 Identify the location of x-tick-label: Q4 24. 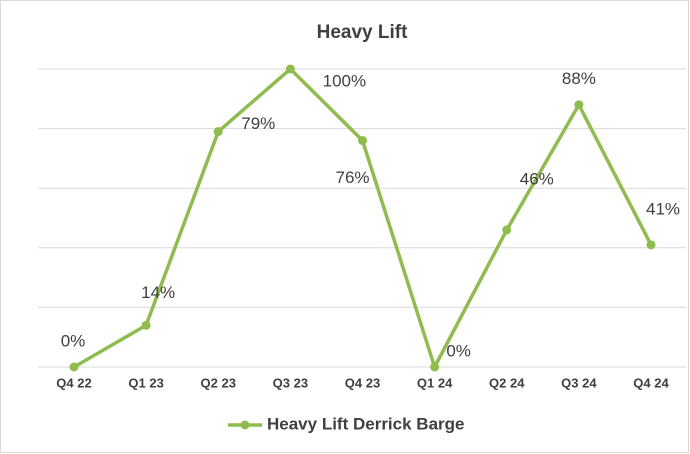
(651, 382).